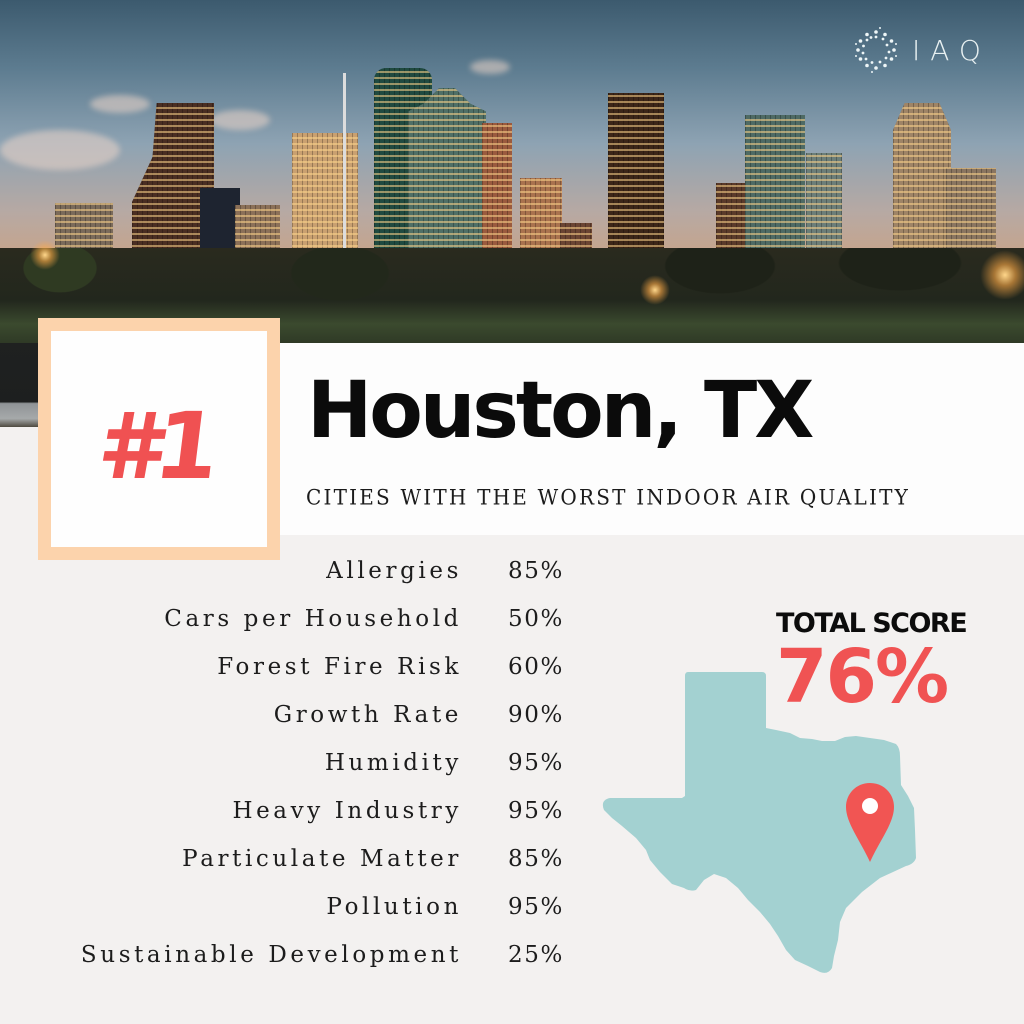 This screenshot has width=1024, height=1024. I want to click on metric-row: Forest Fire Risk 60%, so click(290, 674).